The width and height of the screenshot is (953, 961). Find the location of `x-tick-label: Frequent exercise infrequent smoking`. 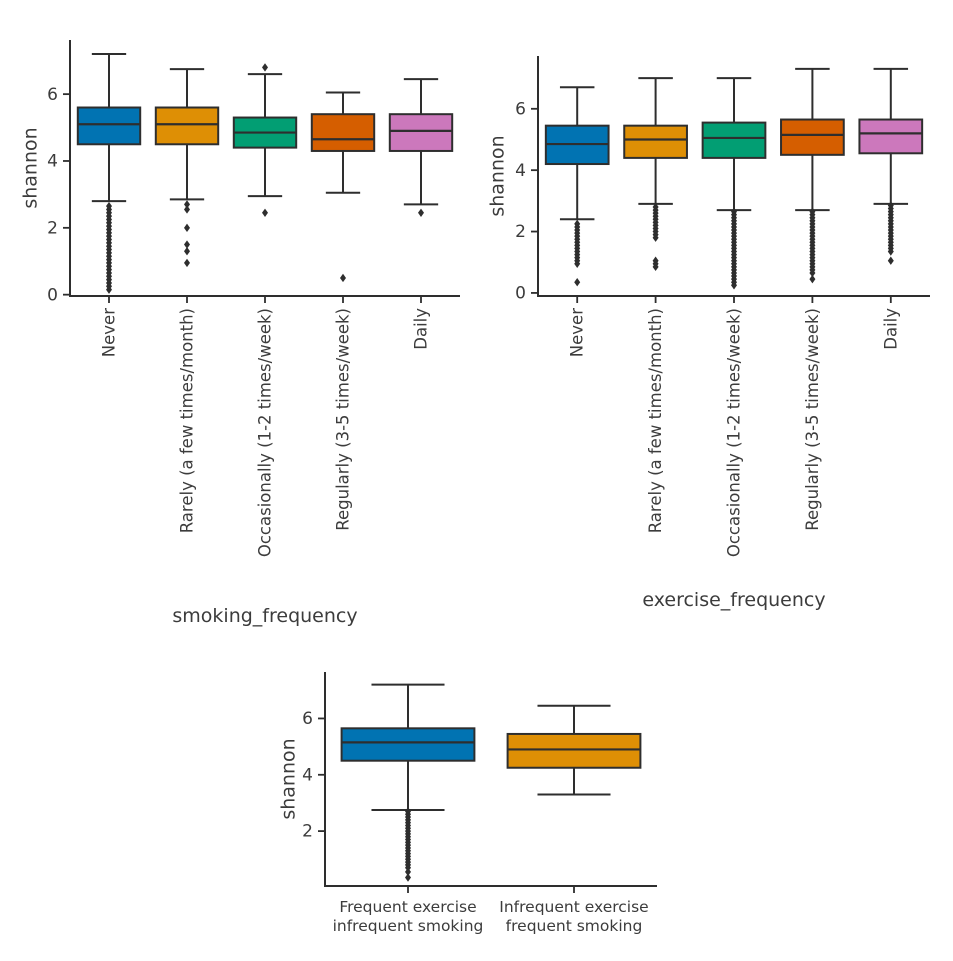

x-tick-label: Frequent exercise infrequent smoking is located at coordinates (408, 916).